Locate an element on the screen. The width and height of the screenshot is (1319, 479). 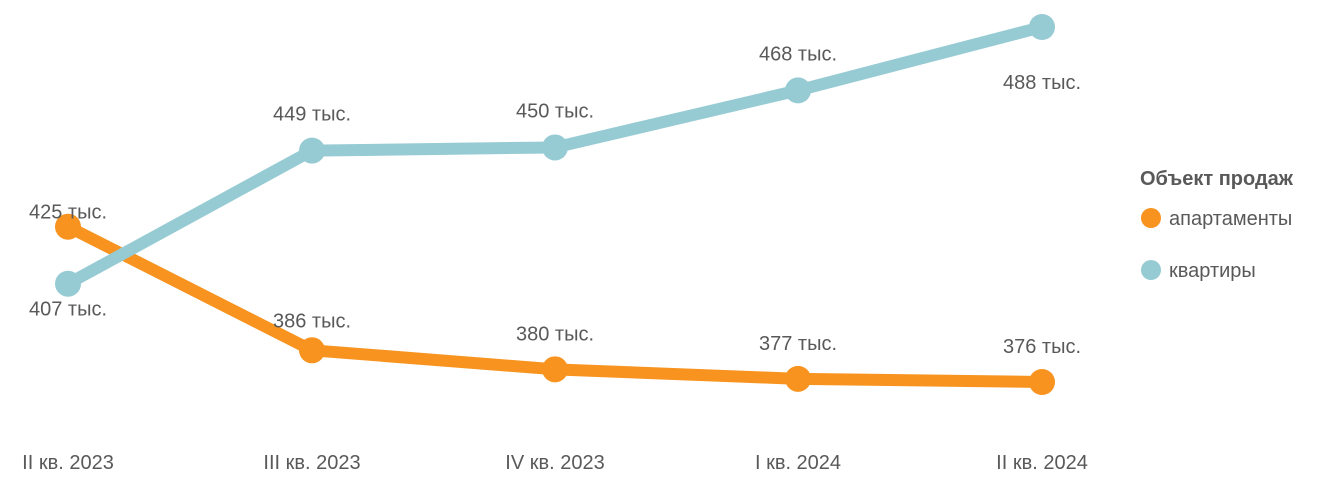
x-tick-label-3: I кв. 2024 is located at coordinates (798, 463).